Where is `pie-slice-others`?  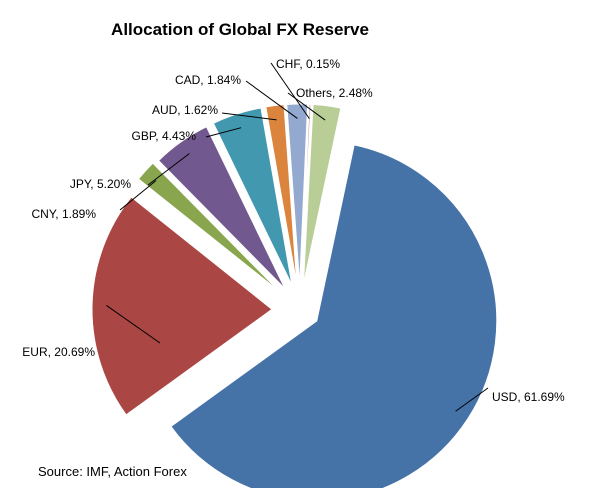
pie-slice-others is located at coordinates (322, 194).